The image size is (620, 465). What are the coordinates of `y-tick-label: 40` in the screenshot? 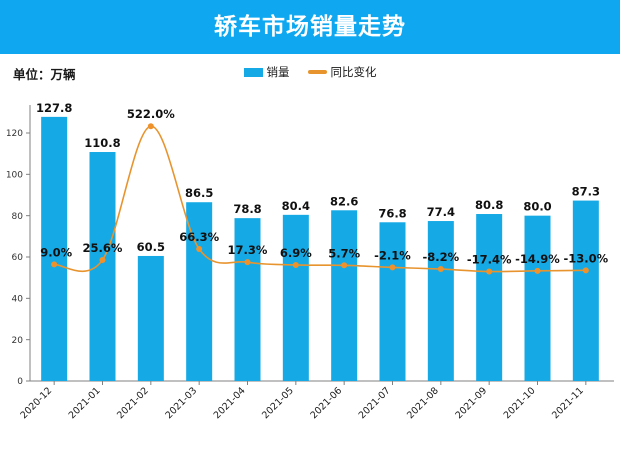 It's located at (18, 300).